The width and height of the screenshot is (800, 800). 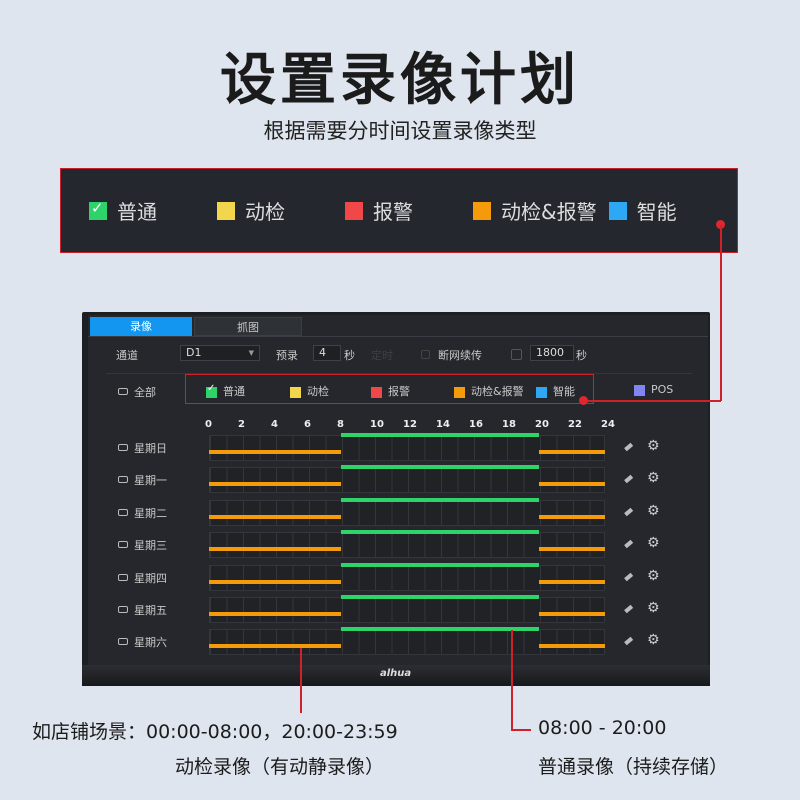 I want to click on tab-snapshot: 抓图, so click(x=248, y=326).